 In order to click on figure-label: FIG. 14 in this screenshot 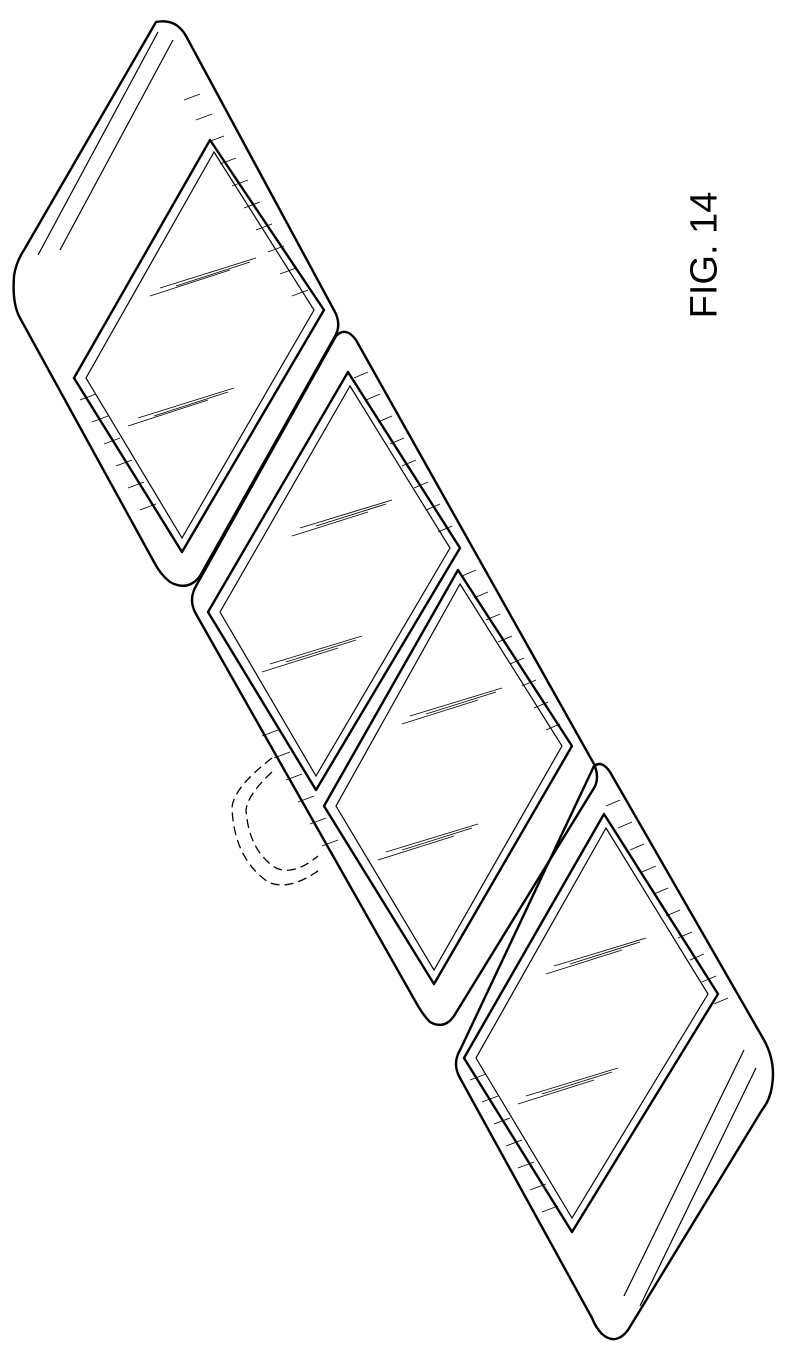, I will do `click(705, 255)`.